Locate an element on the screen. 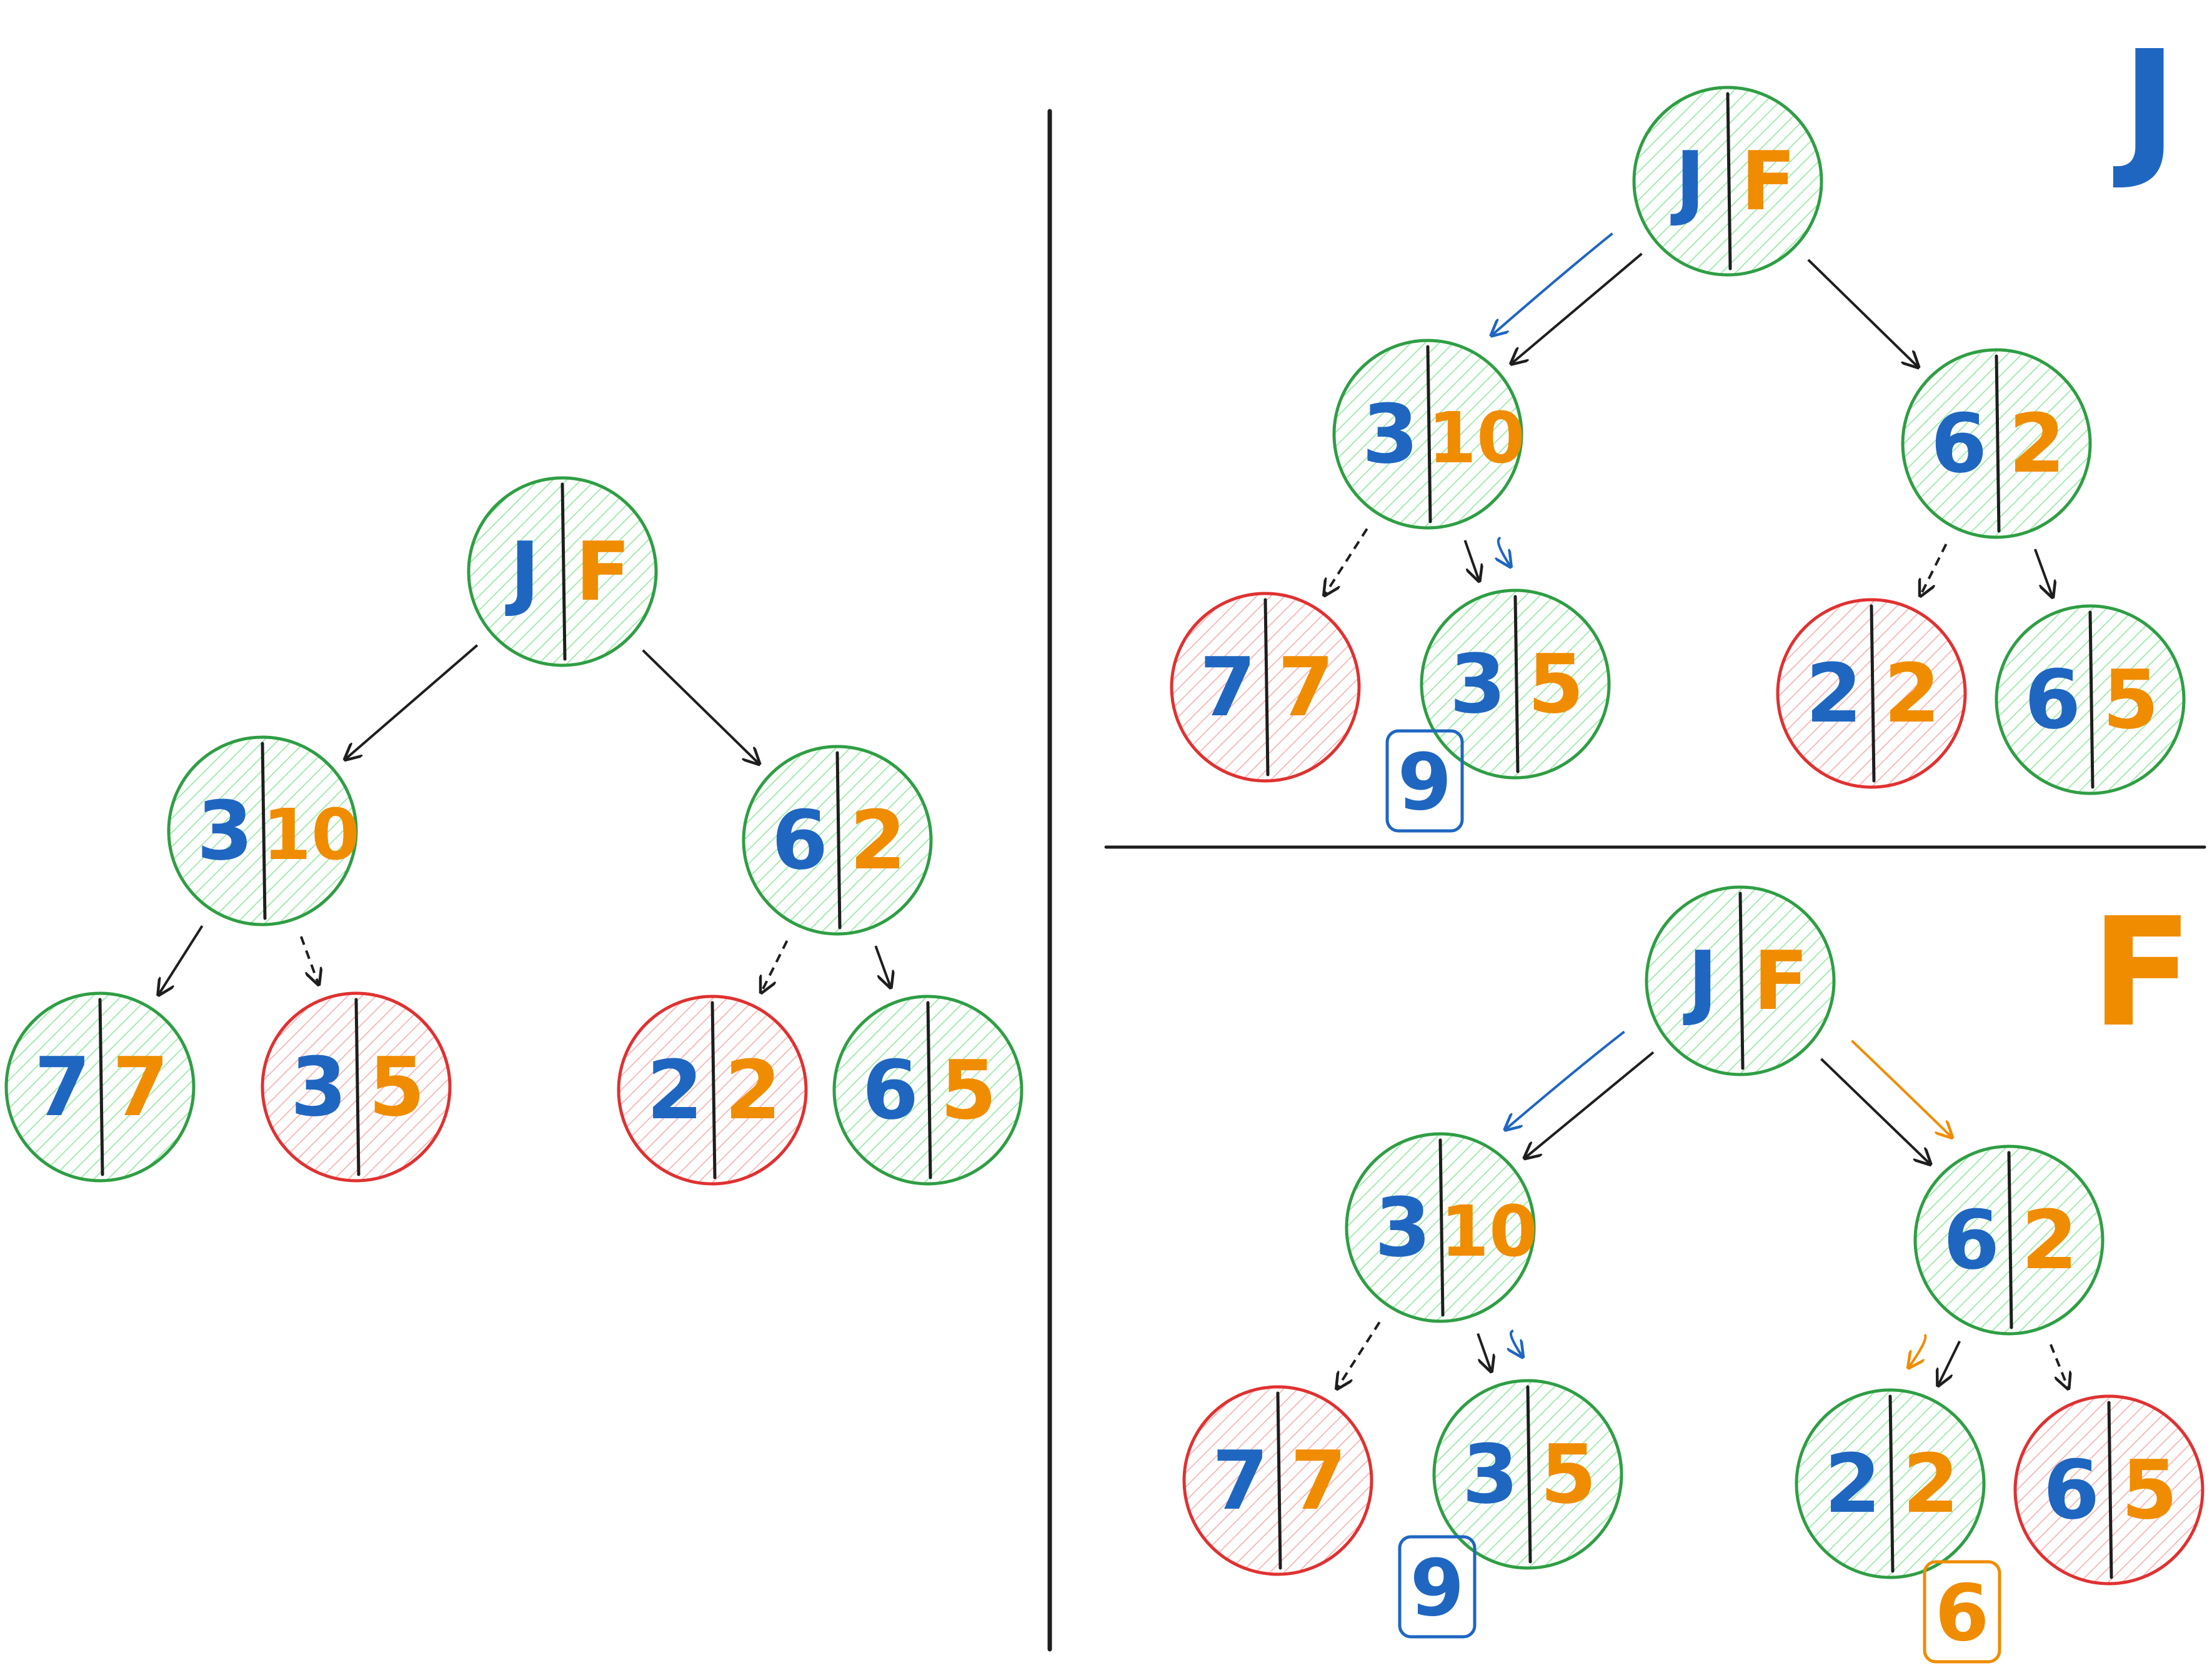 The width and height of the screenshot is (2212, 1678). panel-heading-j: J is located at coordinates (2145, 105).